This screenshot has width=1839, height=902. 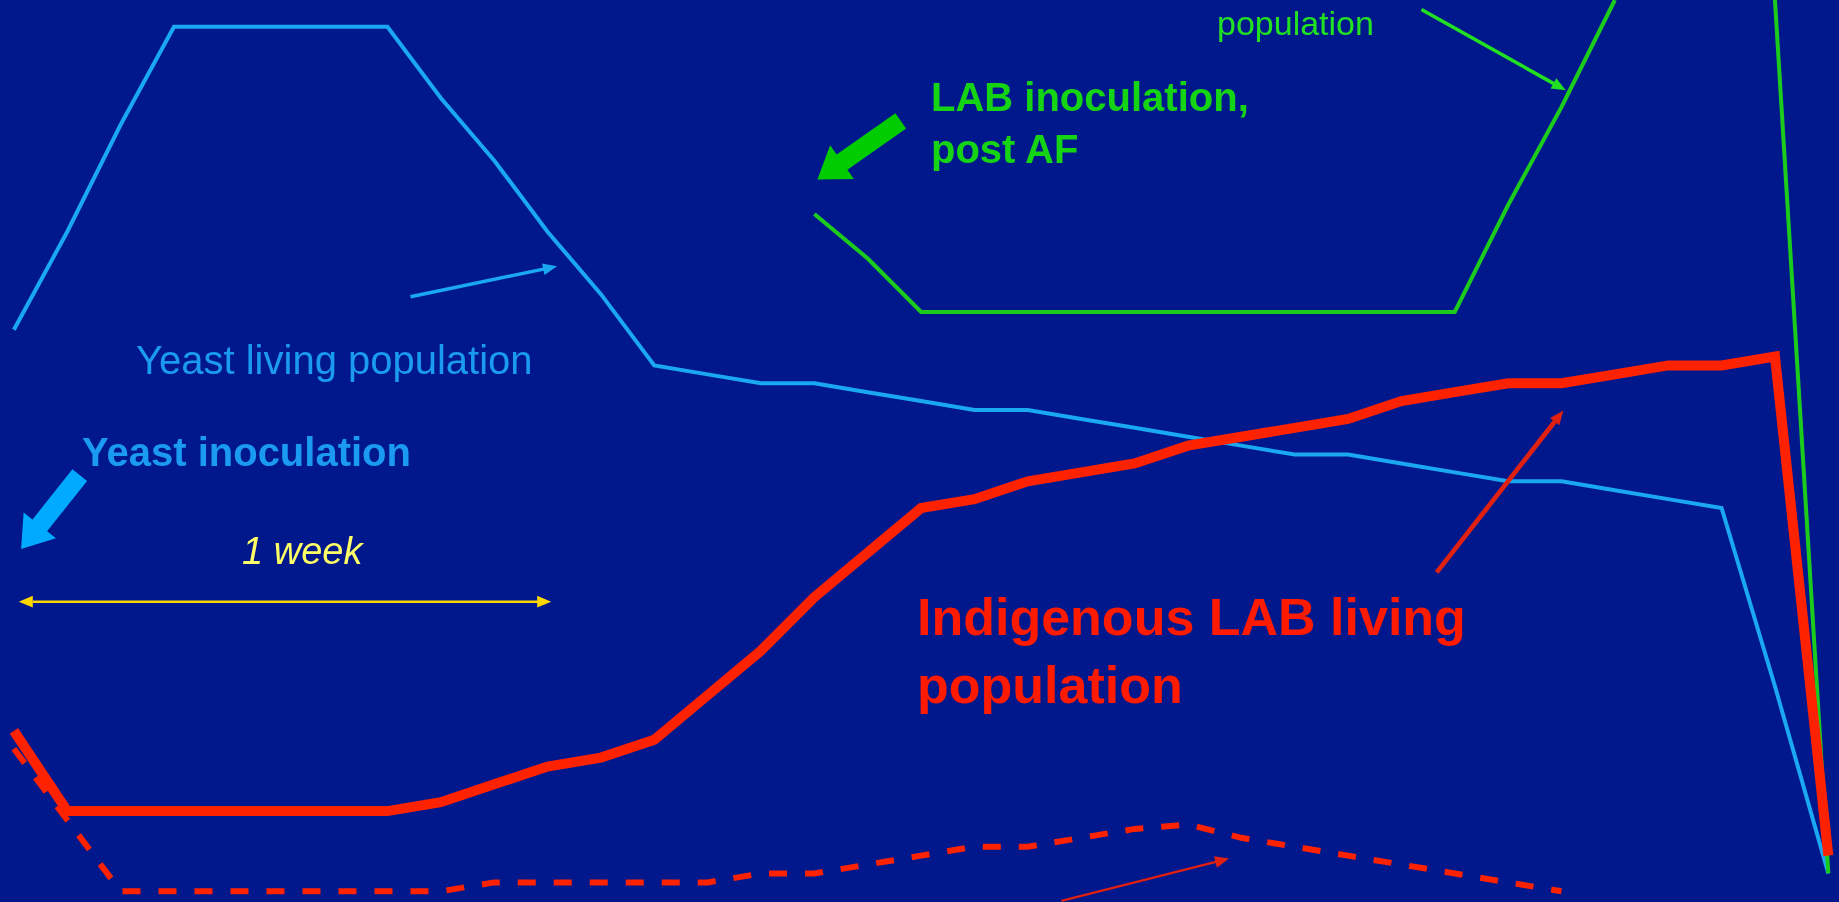 What do you see at coordinates (1191, 651) in the screenshot?
I see `annotation: Indigenous LAB living population` at bounding box center [1191, 651].